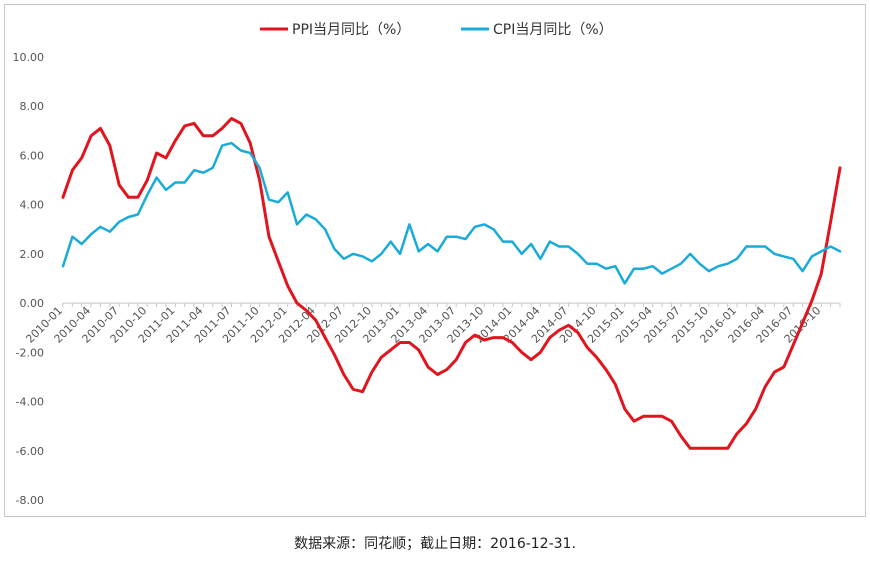 Image resolution: width=870 pixels, height=565 pixels. Describe the element at coordinates (29, 57) in the screenshot. I see `y-tick-label: 10.00` at that location.